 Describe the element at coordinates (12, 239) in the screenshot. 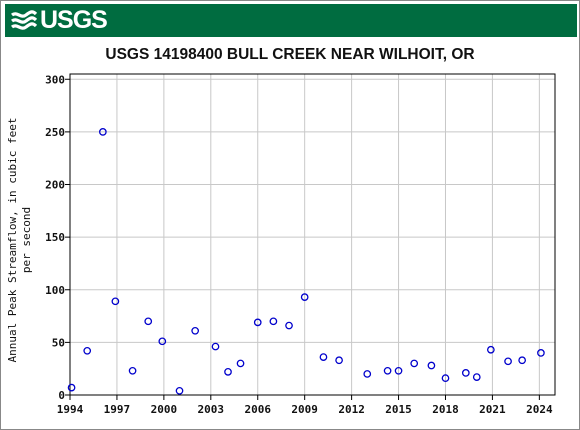

I see `y-axis-label-line-1: Annual Peak Streamflow, in cubic feet` at that location.